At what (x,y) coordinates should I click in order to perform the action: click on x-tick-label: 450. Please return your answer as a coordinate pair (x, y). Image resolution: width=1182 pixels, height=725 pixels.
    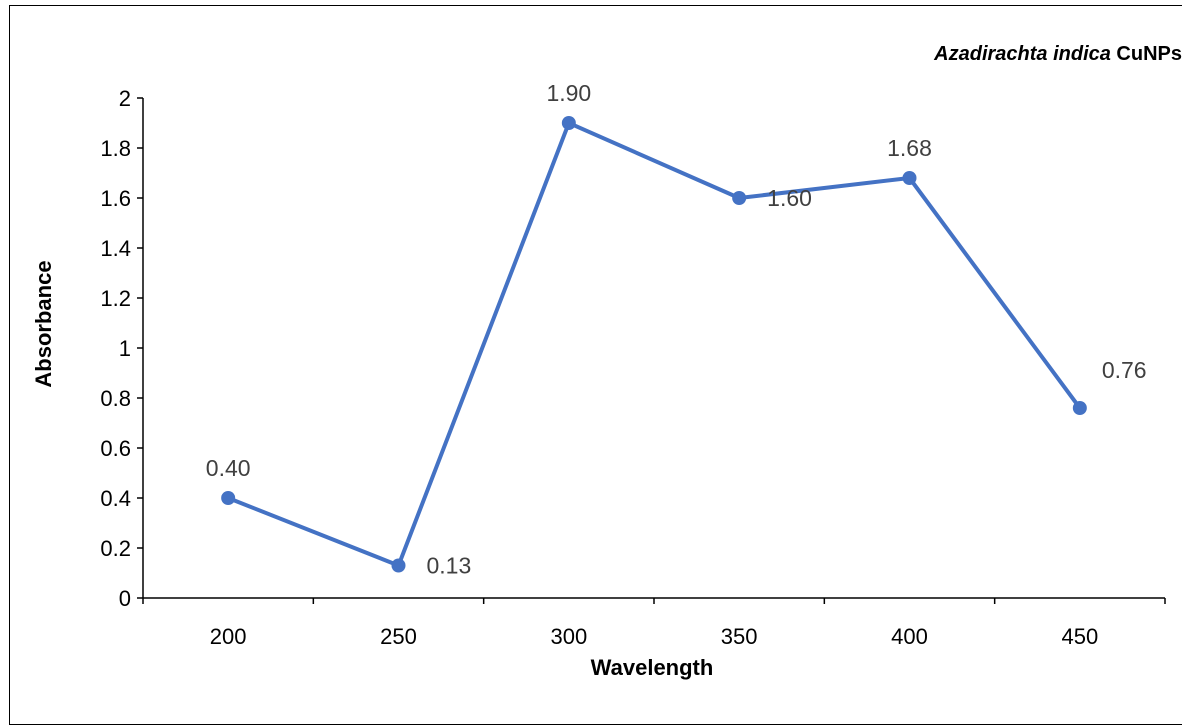
    Looking at the image, I should click on (1079, 636).